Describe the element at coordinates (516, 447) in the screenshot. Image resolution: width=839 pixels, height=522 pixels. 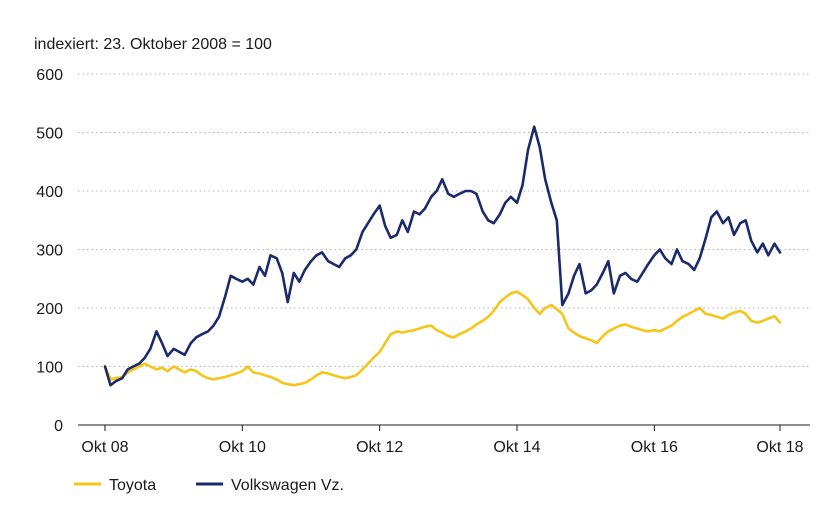
I see `x-tick-label: Okt 14` at that location.